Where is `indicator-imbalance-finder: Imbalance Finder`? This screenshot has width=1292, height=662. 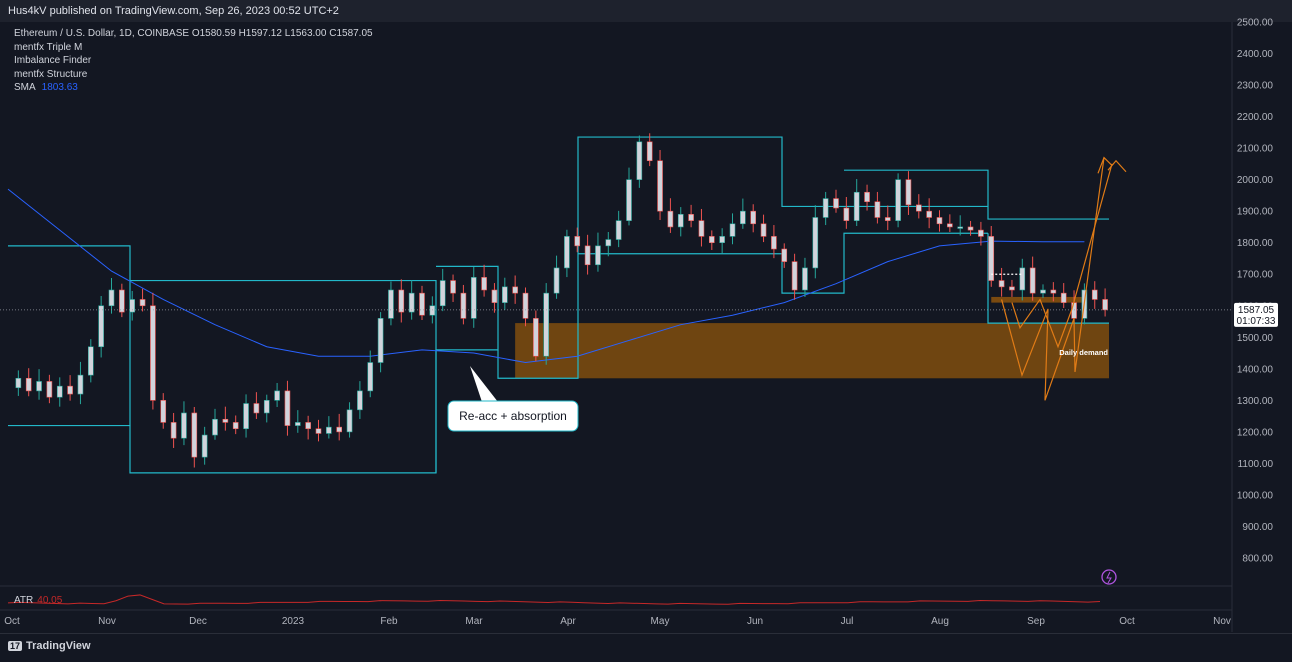
indicator-imbalance-finder: Imbalance Finder is located at coordinates (53, 60).